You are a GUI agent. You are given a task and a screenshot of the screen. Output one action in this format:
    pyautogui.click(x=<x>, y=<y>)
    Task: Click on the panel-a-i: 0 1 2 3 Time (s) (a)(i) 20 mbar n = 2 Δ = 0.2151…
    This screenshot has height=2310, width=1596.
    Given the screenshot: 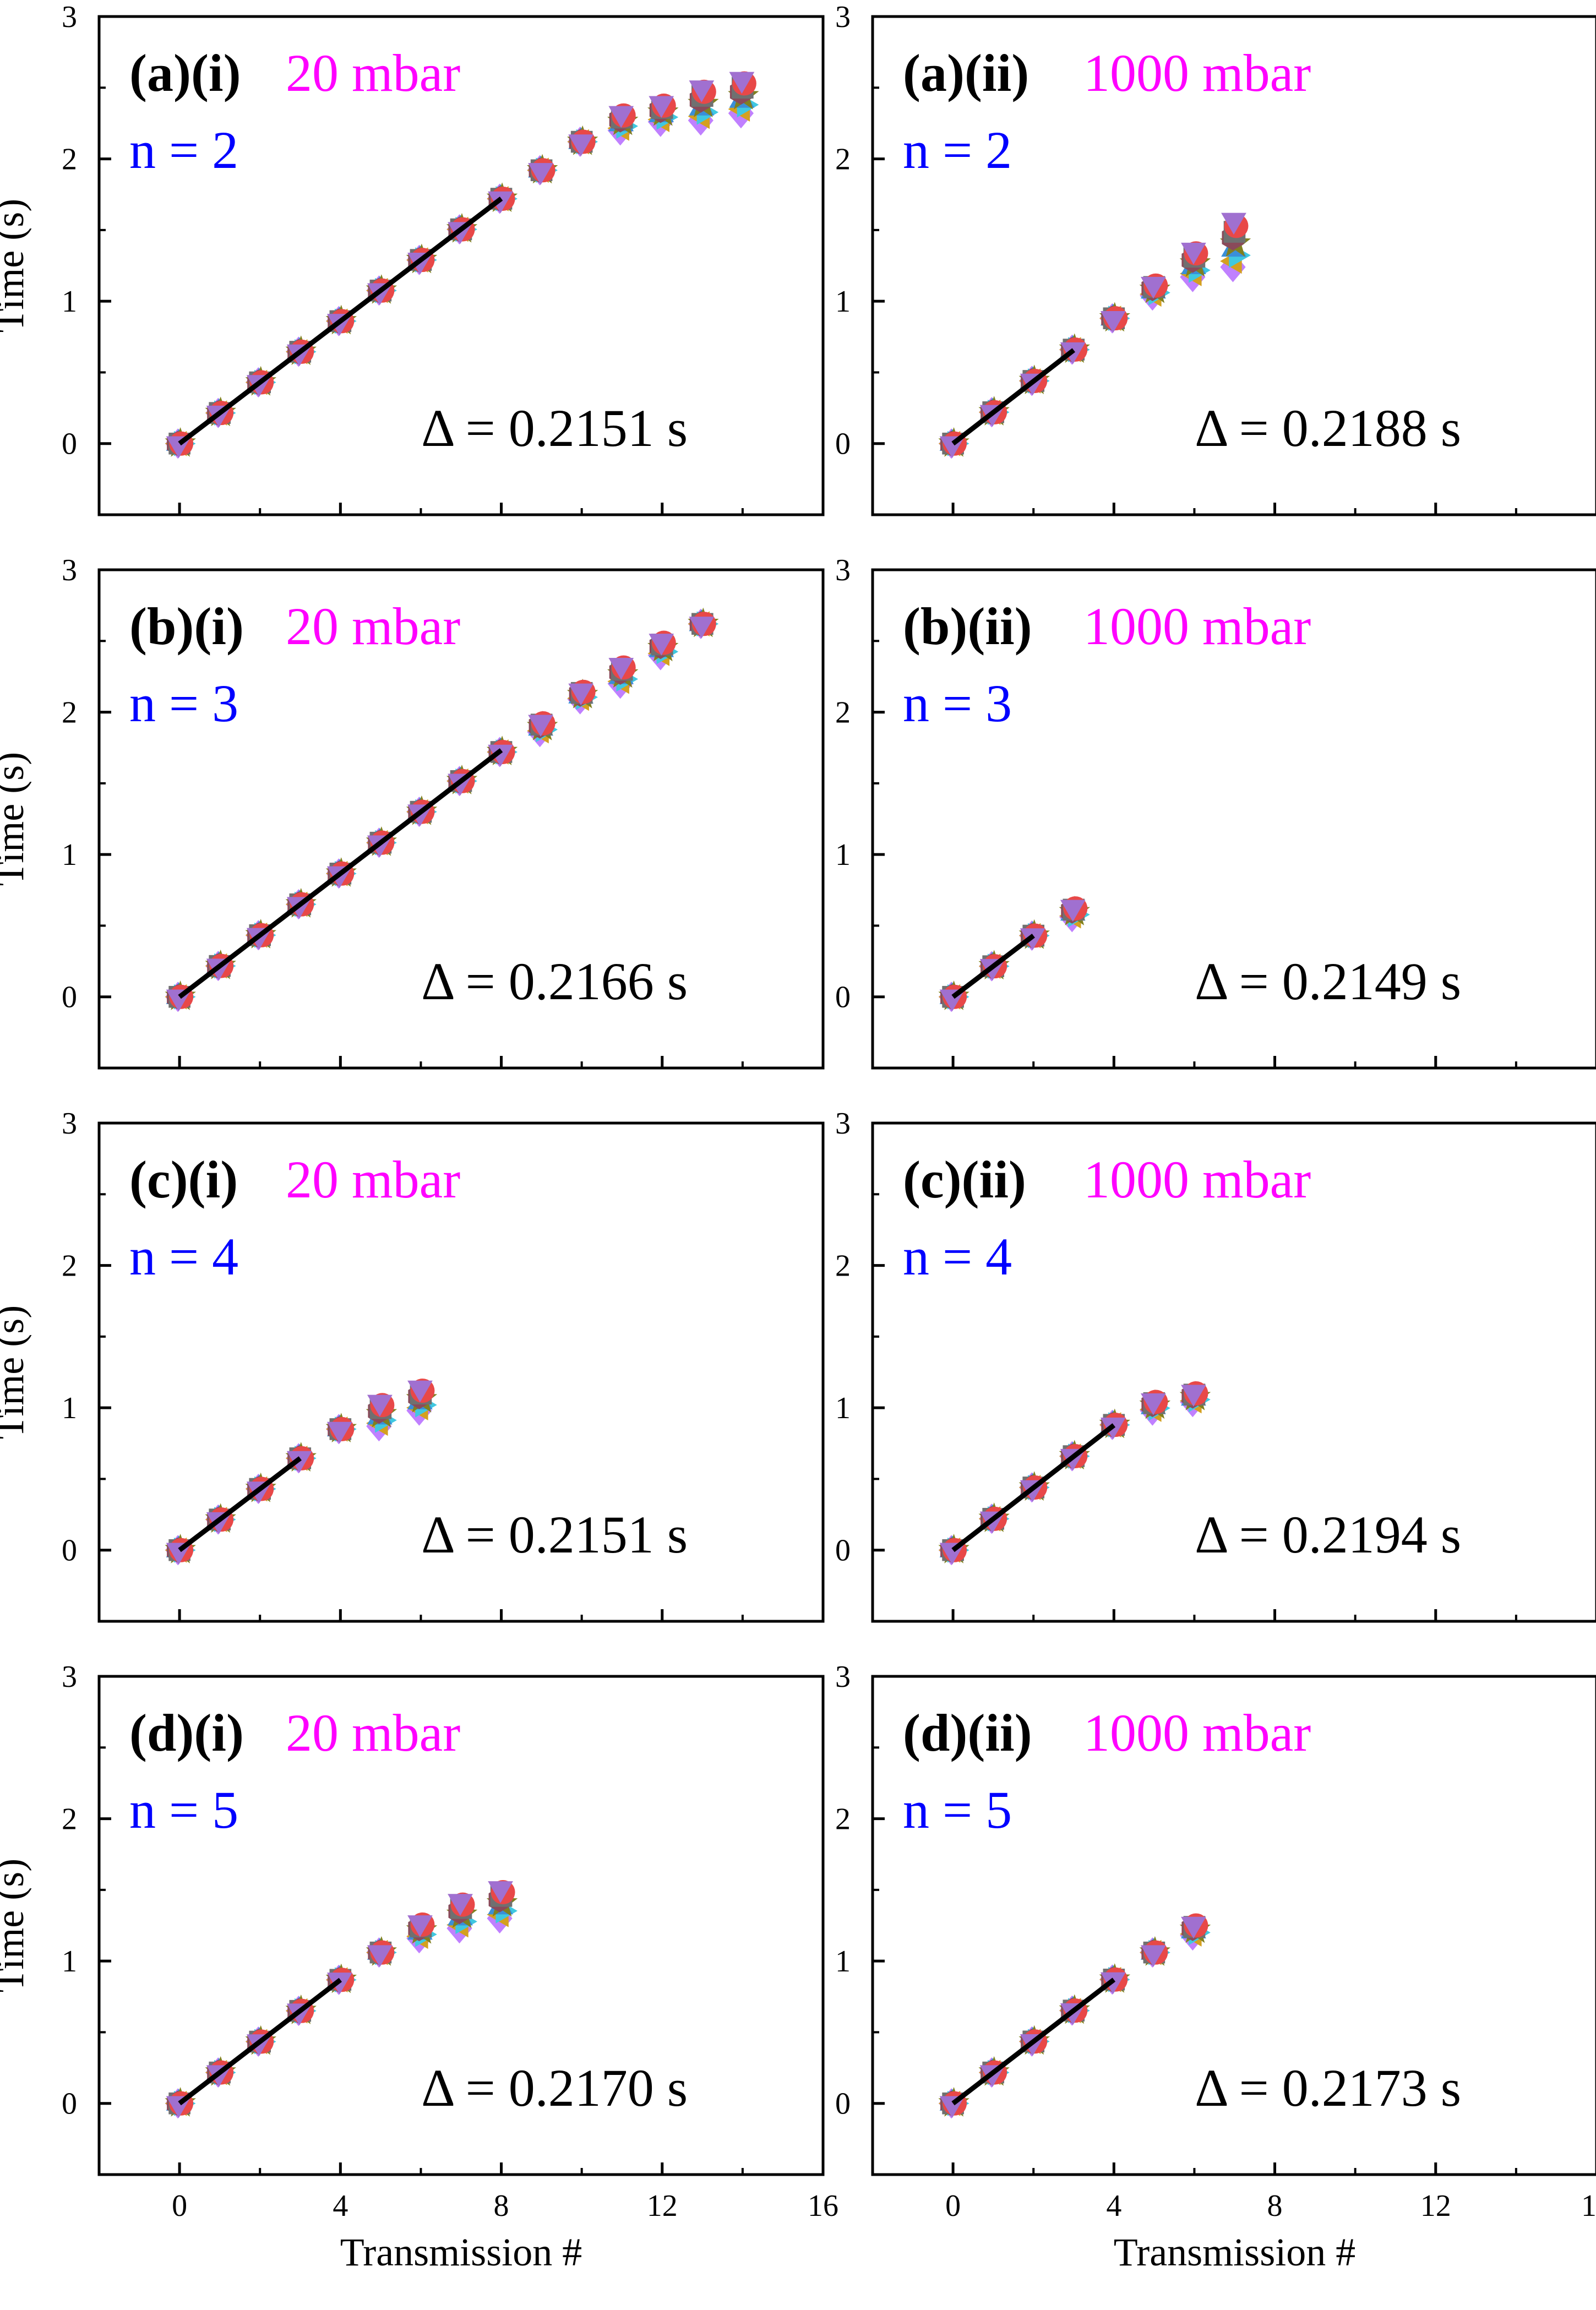 What is the action you would take?
    pyautogui.click(x=412, y=258)
    